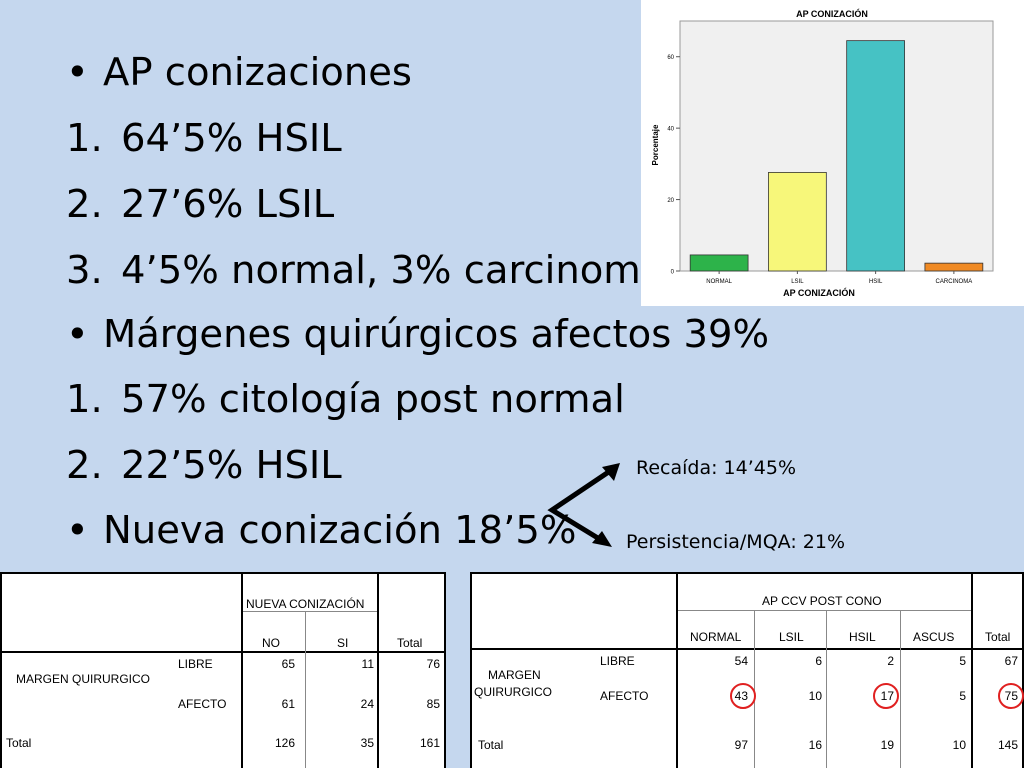 This screenshot has width=1024, height=768. Describe the element at coordinates (670, 130) in the screenshot. I see `y-tick-label: 40` at that location.